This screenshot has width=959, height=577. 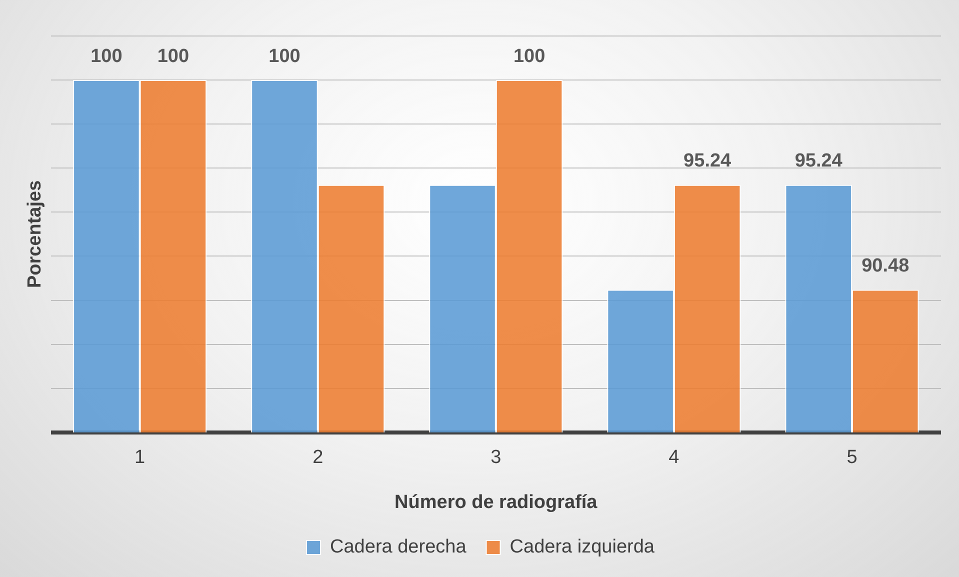 I want to click on x-tick-label: 5, so click(x=852, y=457).